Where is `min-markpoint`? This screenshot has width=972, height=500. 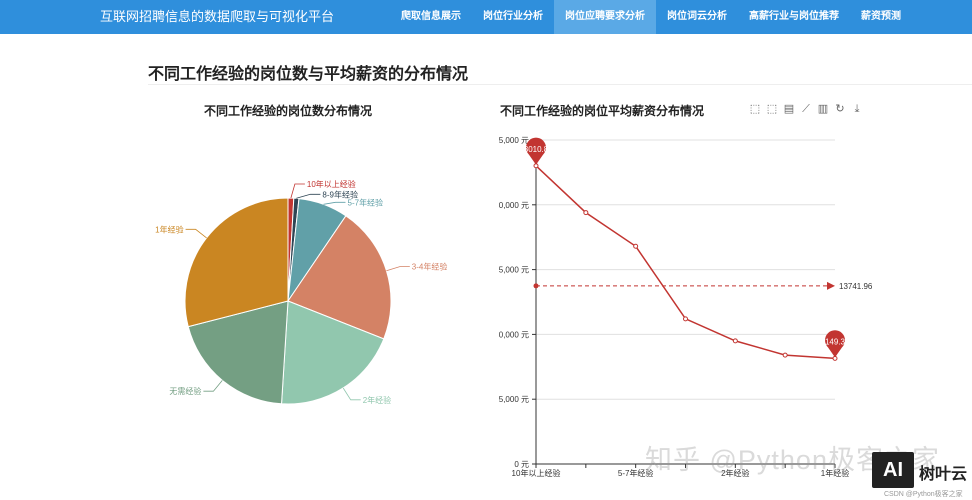
min-markpoint is located at coordinates (835, 344).